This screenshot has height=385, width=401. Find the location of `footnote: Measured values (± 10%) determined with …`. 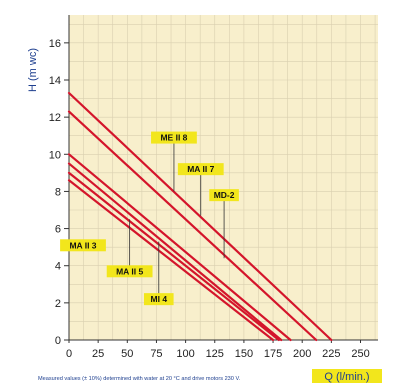

footnote: Measured values (± 10%) determined with … is located at coordinates (139, 379).